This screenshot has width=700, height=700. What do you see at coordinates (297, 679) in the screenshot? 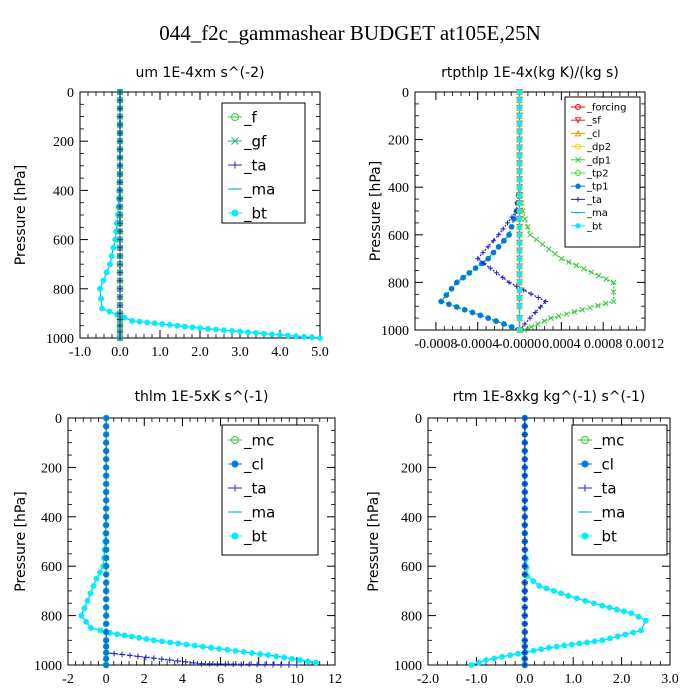
I see `x-tick-label: 10` at bounding box center [297, 679].